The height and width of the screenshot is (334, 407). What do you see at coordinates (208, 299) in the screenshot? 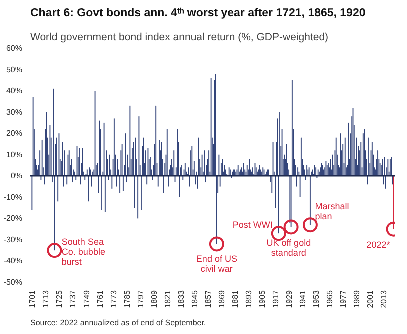
I see `x-tick-label: 1857` at bounding box center [208, 299].